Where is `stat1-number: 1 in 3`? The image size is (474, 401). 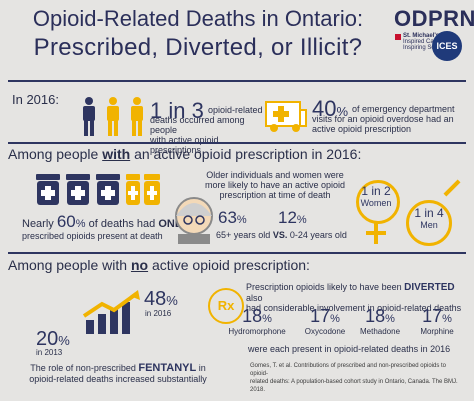
stat1-number: 1 in 3 is located at coordinates (177, 110).